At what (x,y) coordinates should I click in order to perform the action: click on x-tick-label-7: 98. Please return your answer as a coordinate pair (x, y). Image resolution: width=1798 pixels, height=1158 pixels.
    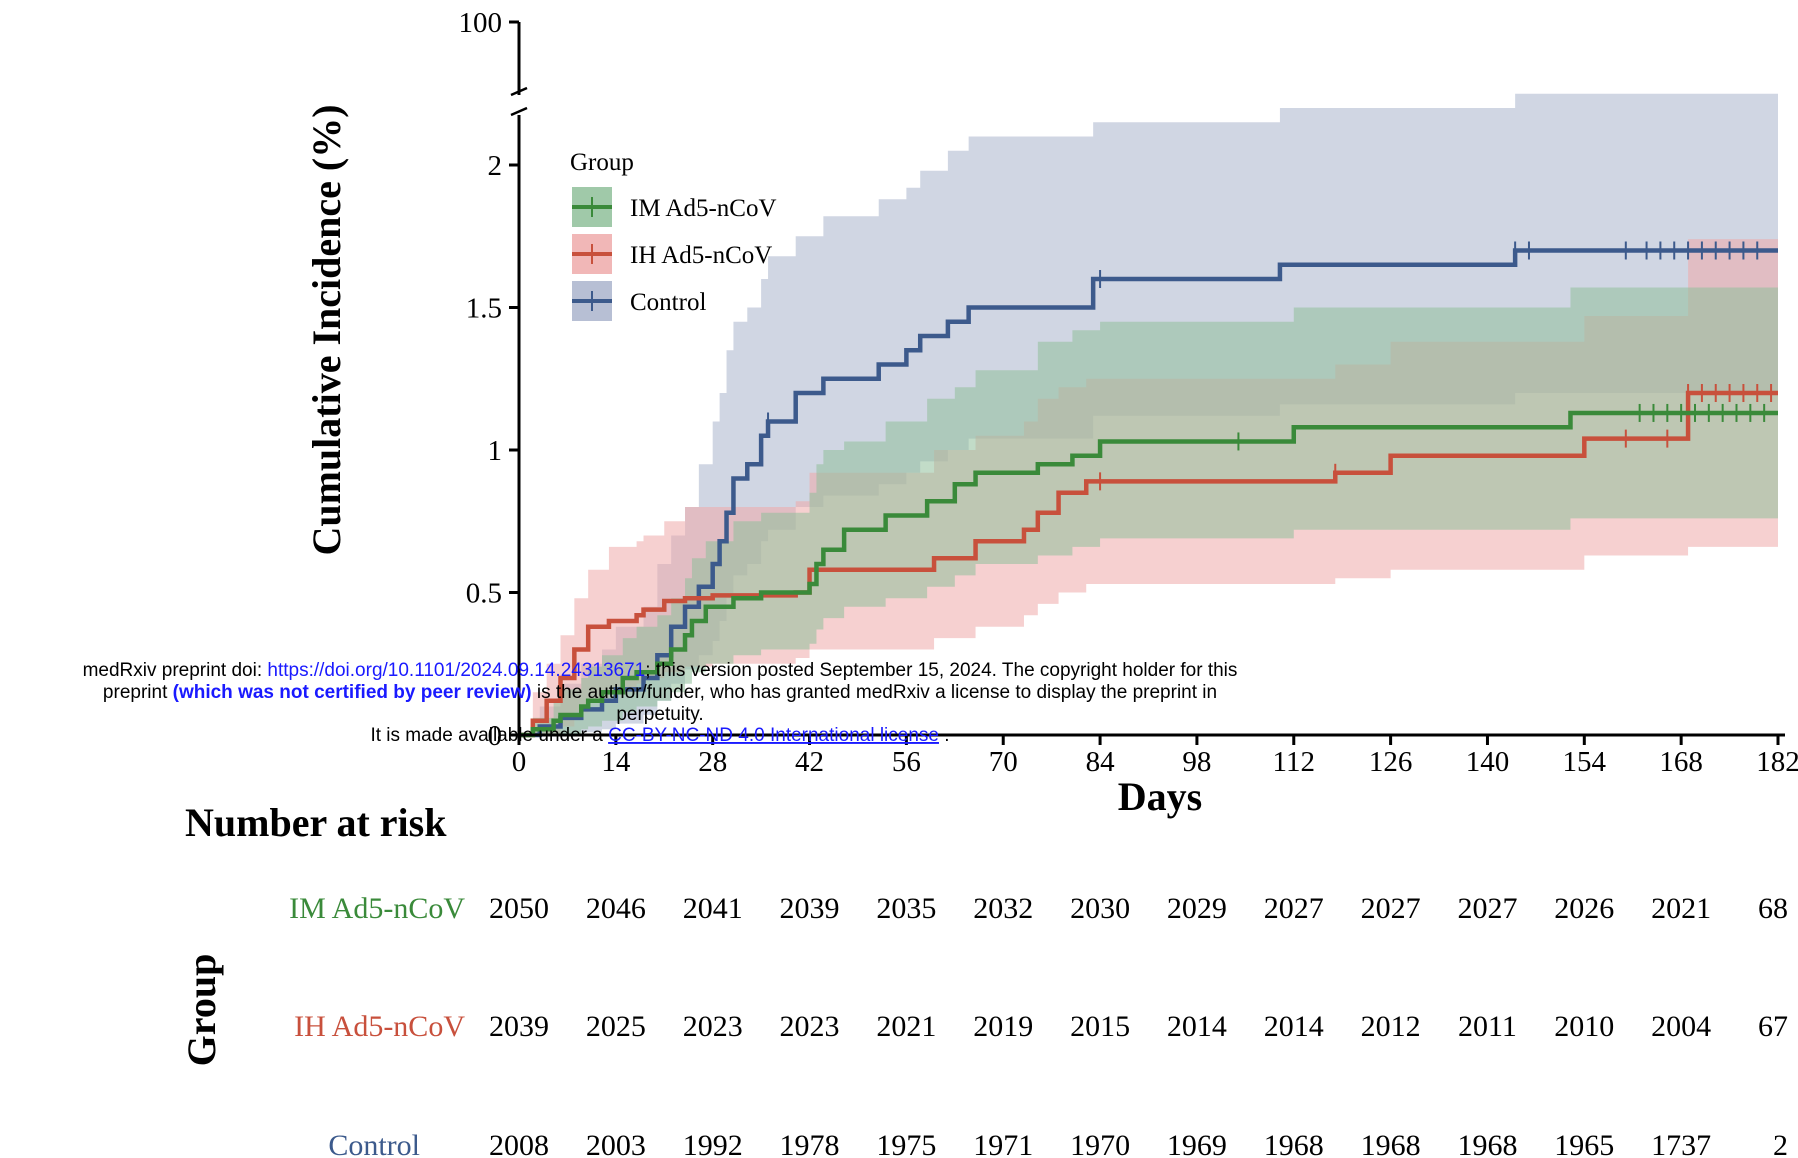
    Looking at the image, I should click on (1196, 762).